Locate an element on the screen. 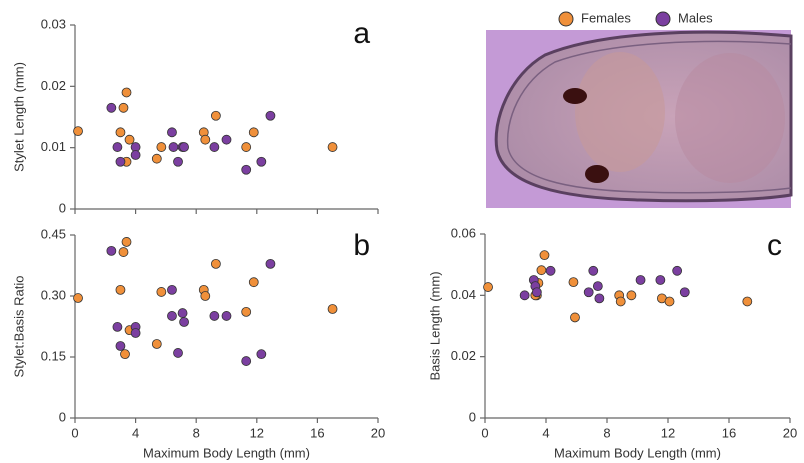 This screenshot has height=463, width=804. legend-label: Females is located at coordinates (606, 17).